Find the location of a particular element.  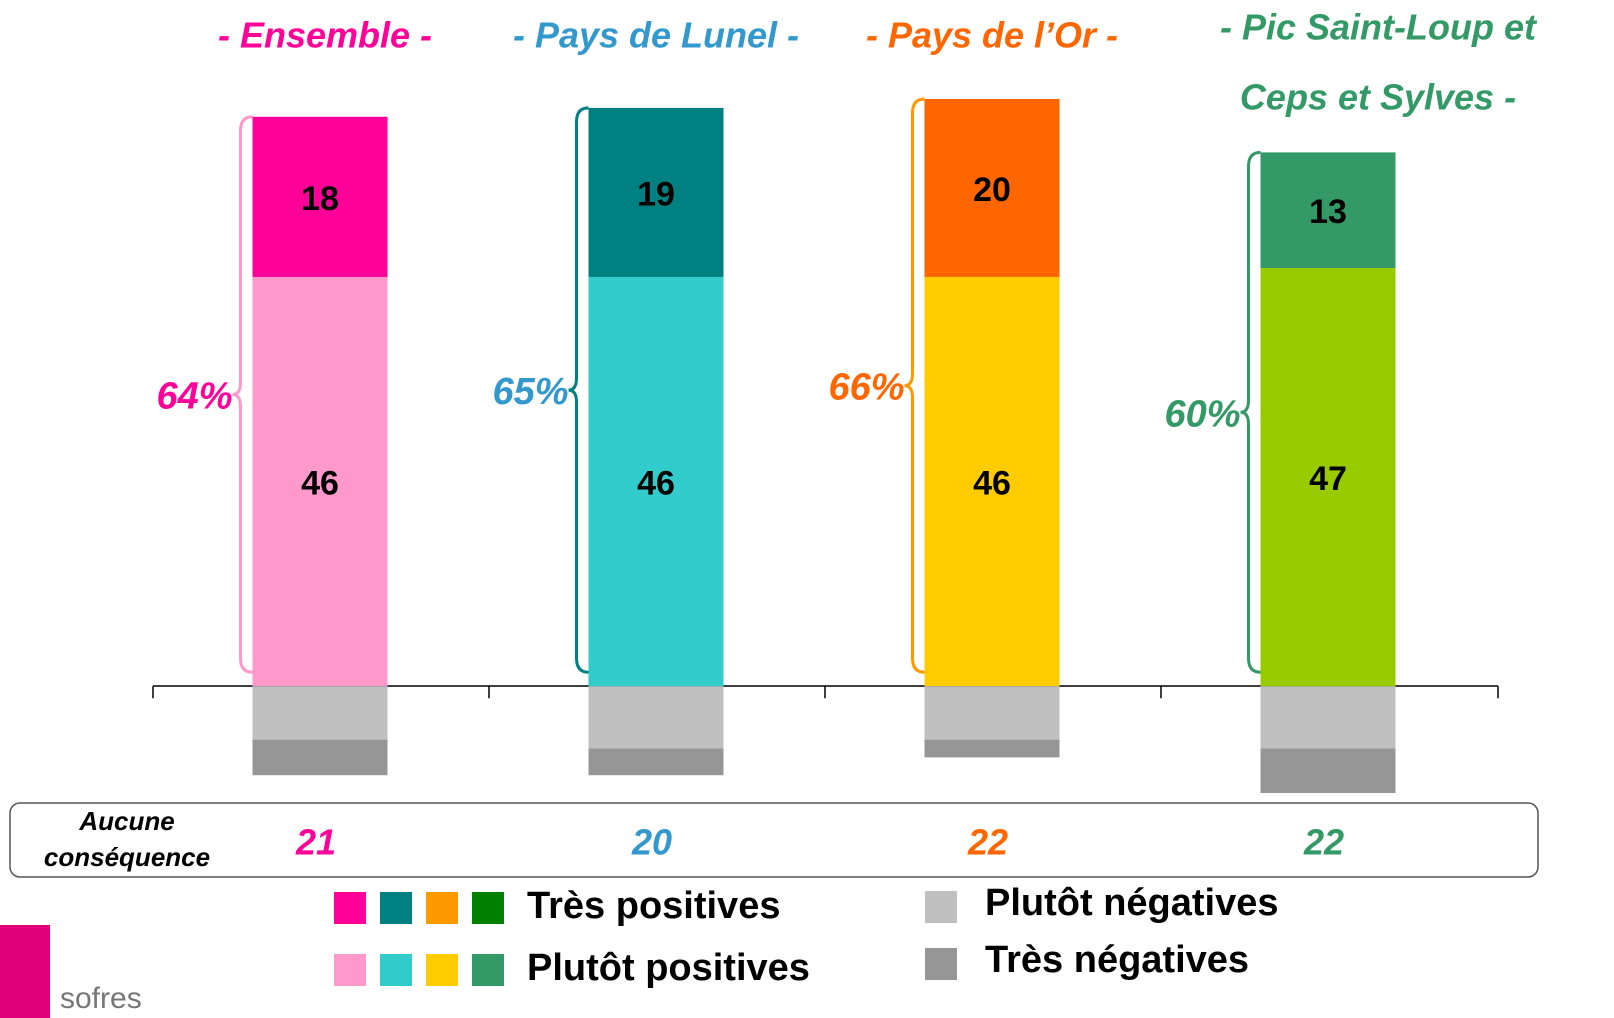

total-label: 60% is located at coordinates (1202, 414).